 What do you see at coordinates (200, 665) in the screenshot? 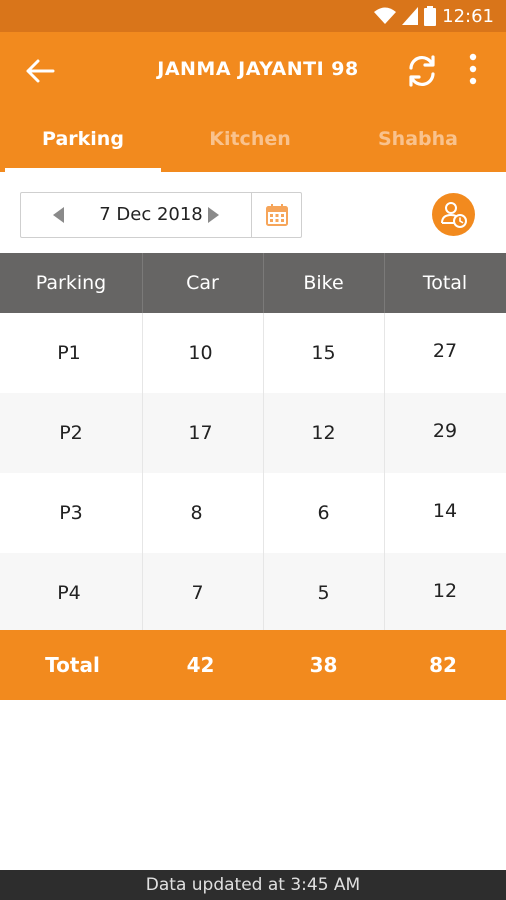
I see `car-total: 42` at bounding box center [200, 665].